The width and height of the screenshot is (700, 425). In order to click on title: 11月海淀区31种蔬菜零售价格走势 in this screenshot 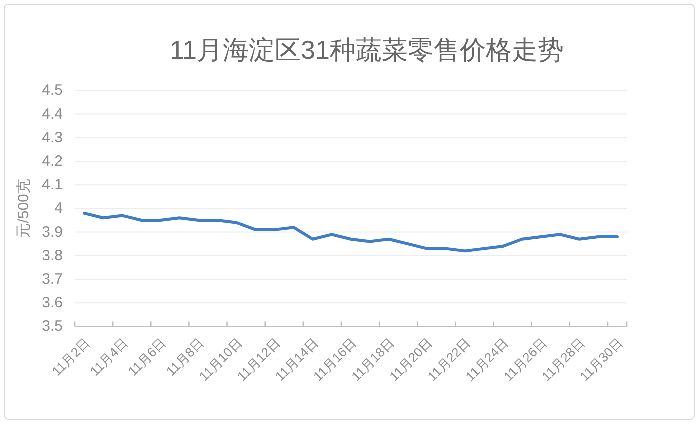, I will do `click(367, 50)`.